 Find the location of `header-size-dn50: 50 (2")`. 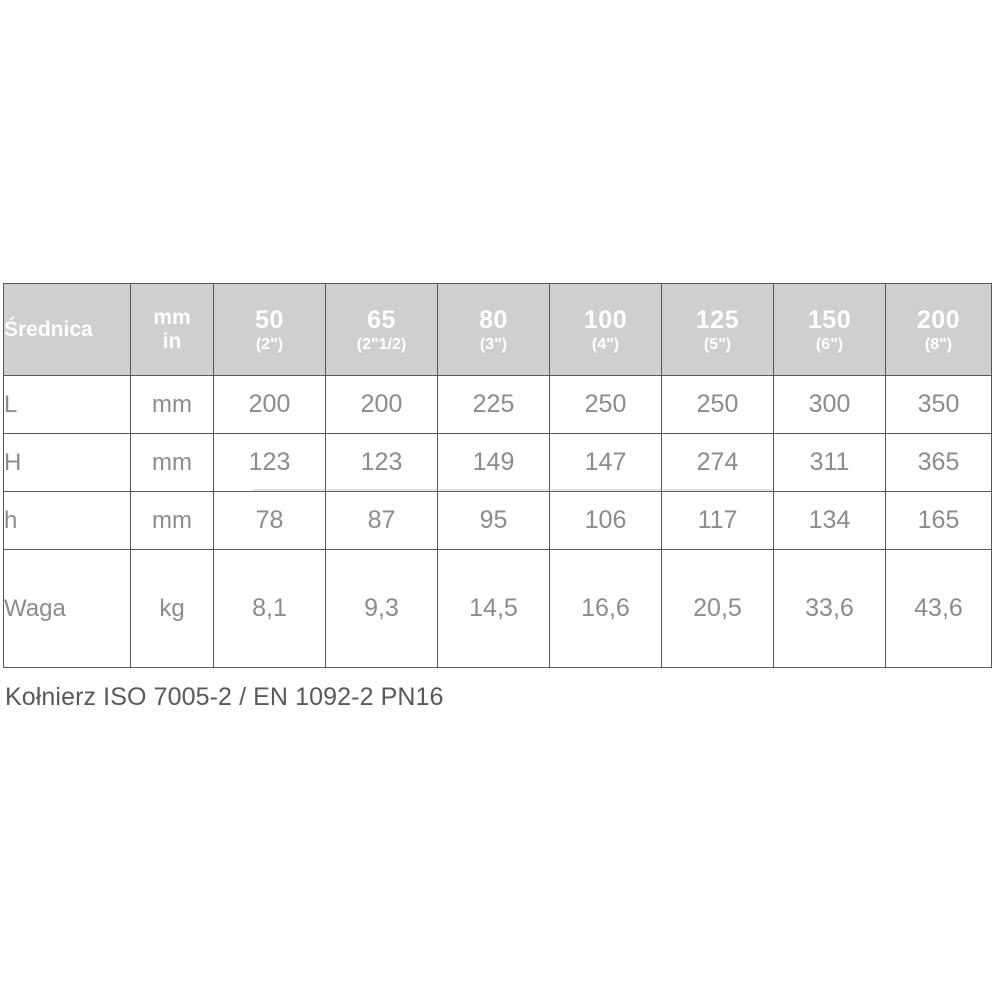

header-size-dn50: 50 (2") is located at coordinates (269, 329).